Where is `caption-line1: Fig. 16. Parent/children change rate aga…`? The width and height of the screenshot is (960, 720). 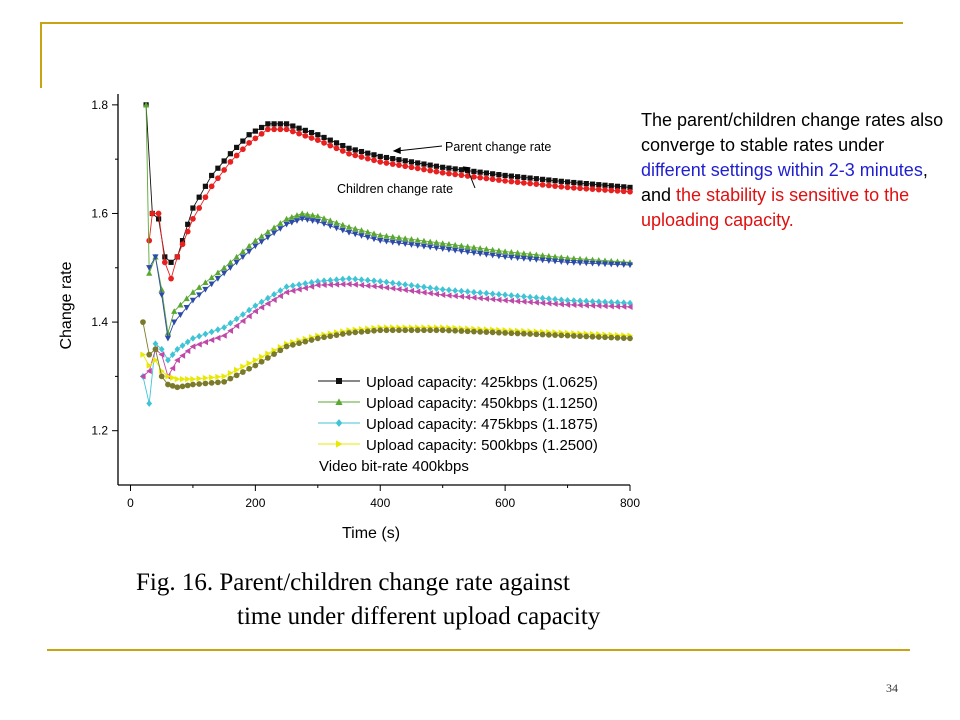
caption-line1: Fig. 16. Parent/children change rate aga… is located at coordinates (353, 582).